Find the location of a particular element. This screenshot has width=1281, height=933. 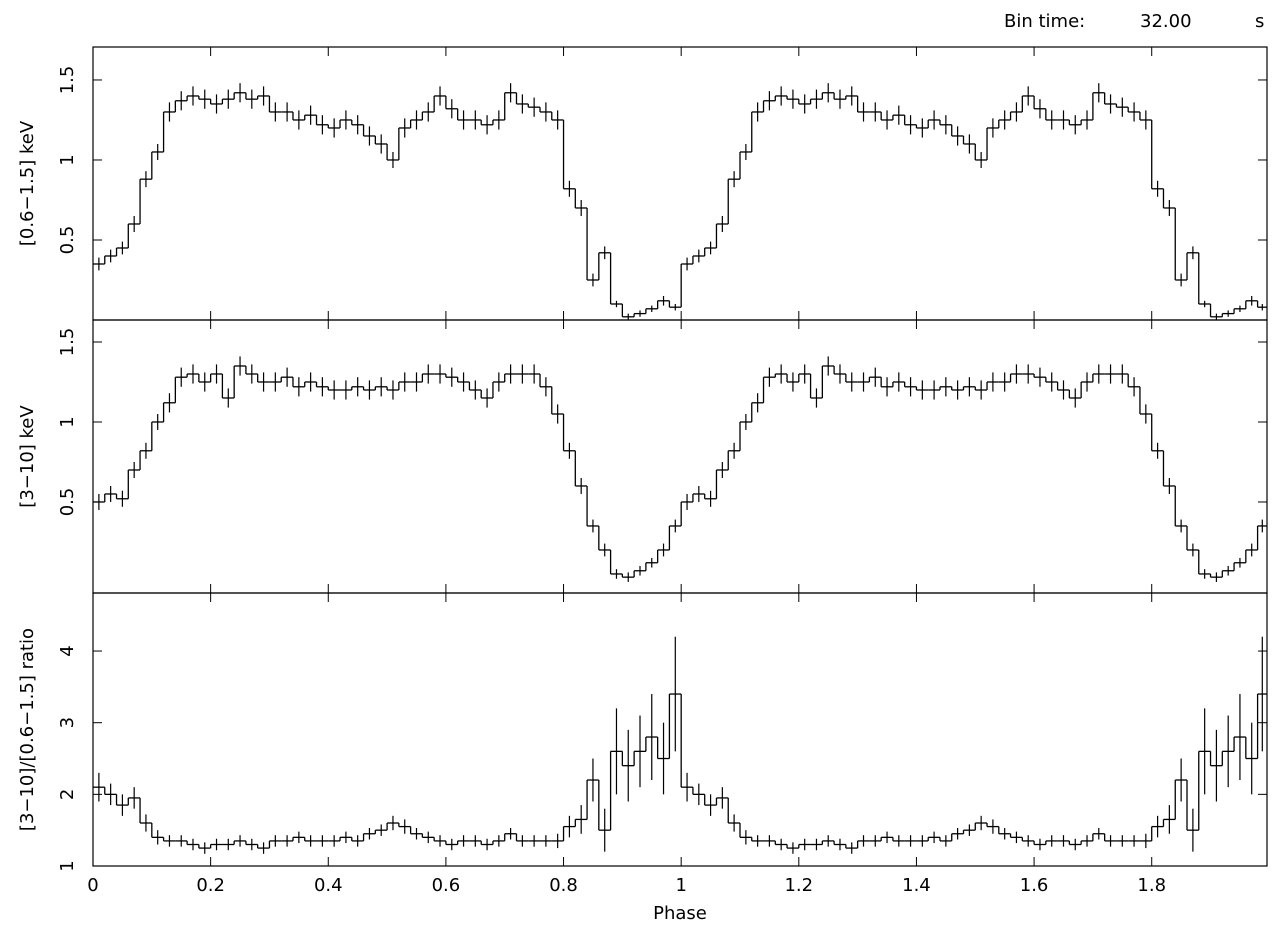

x-tick-label: 1.8 is located at coordinates (1151, 885).